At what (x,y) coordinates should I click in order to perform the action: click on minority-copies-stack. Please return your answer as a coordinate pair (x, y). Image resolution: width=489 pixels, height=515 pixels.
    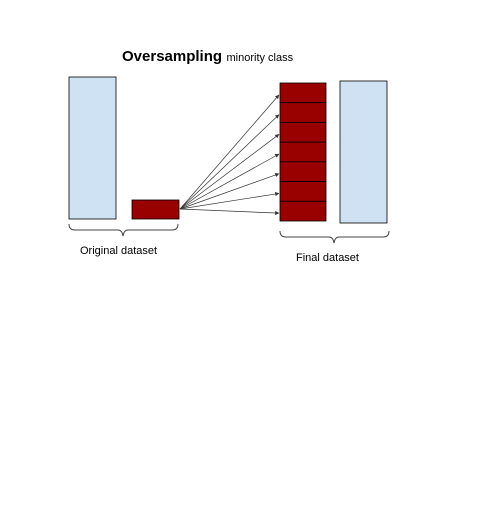
    Looking at the image, I should click on (303, 152).